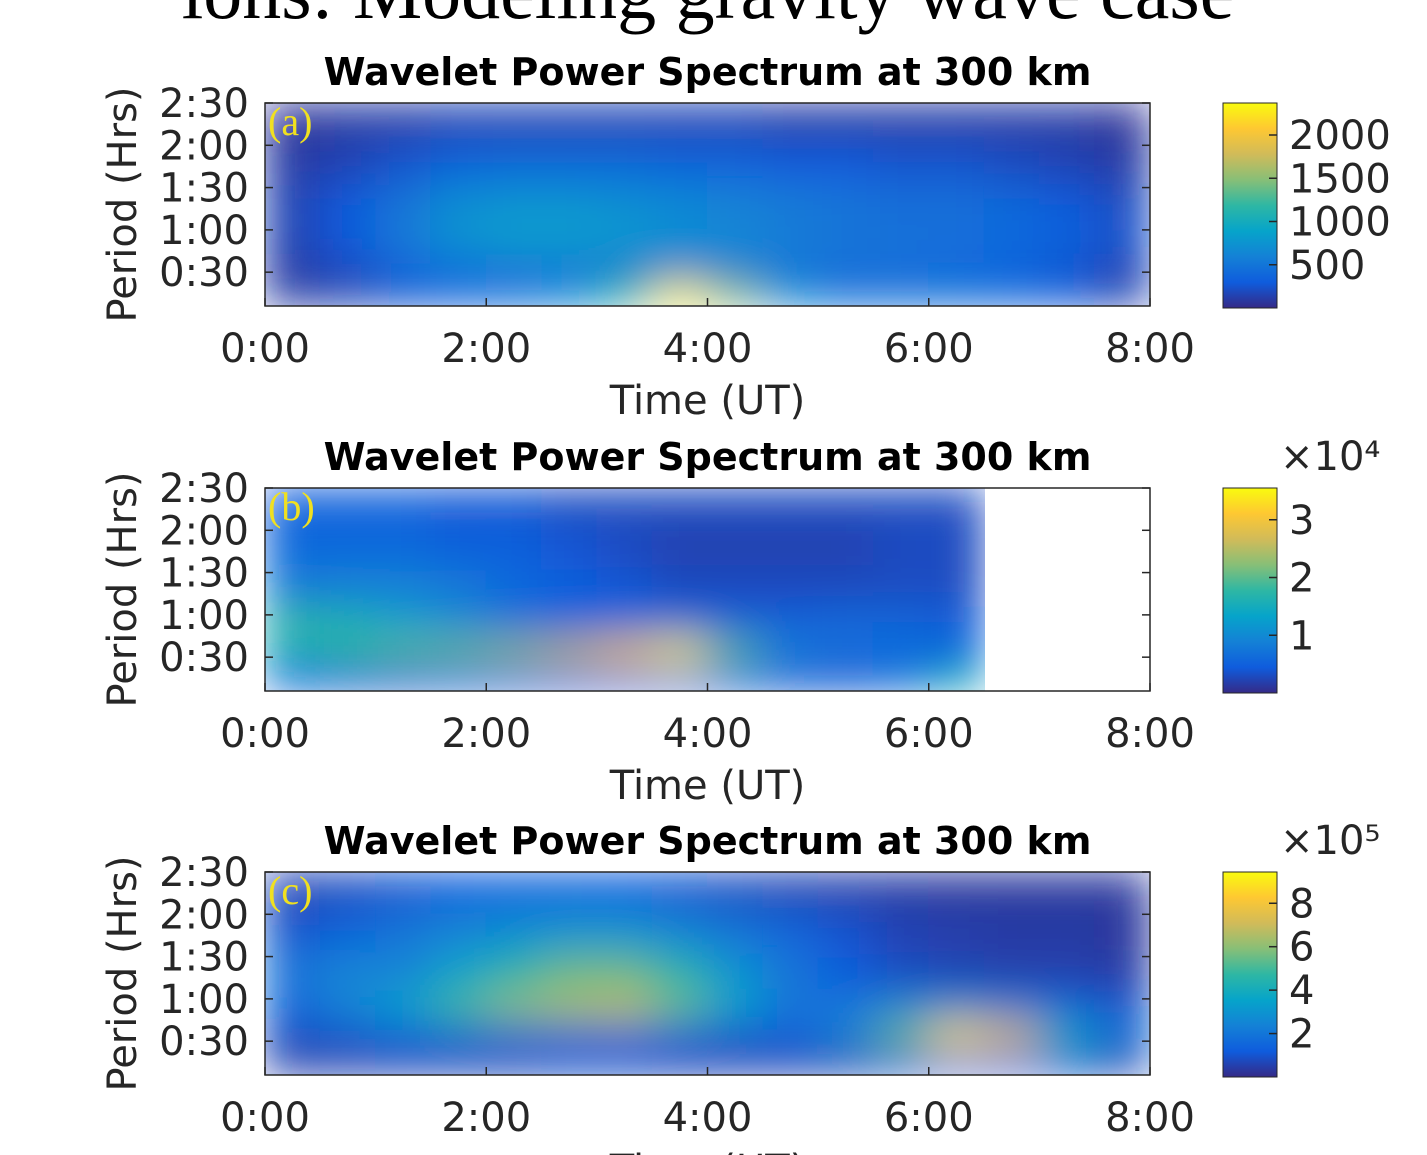  Describe the element at coordinates (204, 574) in the screenshot. I see `y-tick-label: 1:30` at that location.